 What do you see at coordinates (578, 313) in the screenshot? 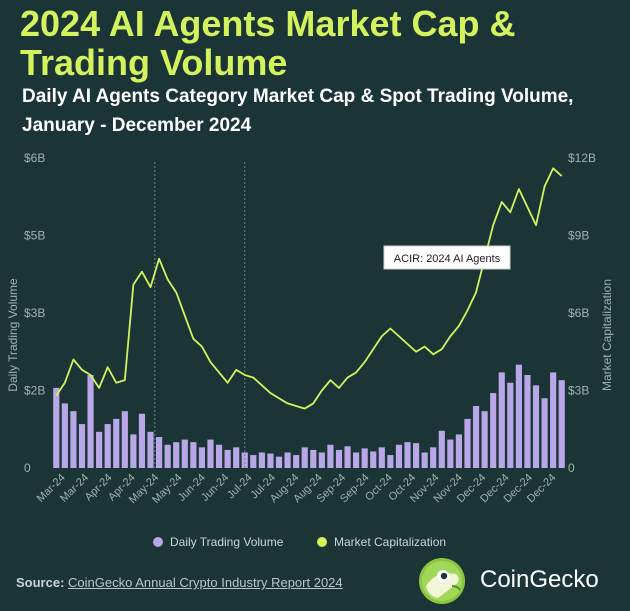
I see `right-tick-label: $6B` at bounding box center [578, 313].